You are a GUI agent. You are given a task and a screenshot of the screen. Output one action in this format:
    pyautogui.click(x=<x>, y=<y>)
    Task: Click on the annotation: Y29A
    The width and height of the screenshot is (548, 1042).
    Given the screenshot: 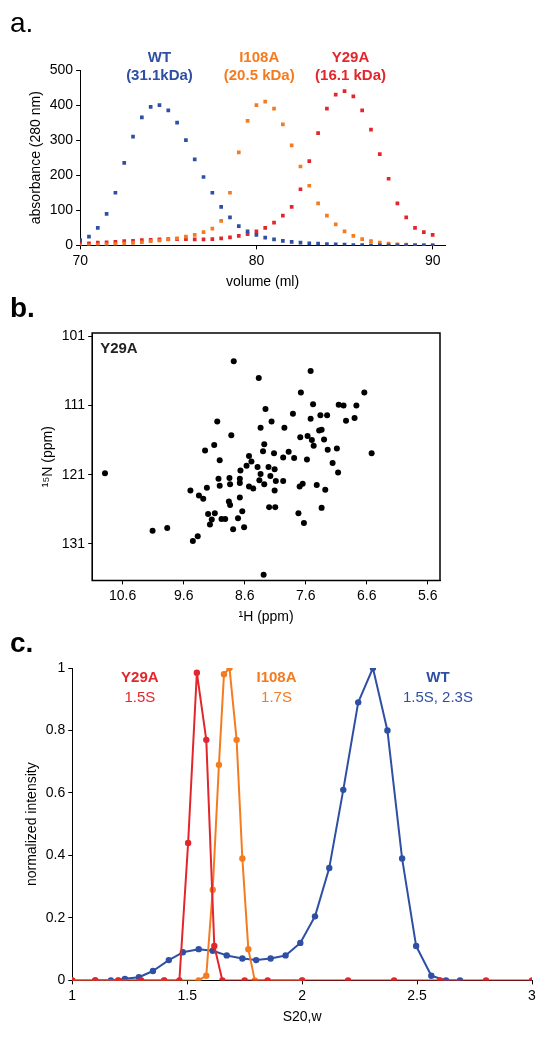 What is the action you would take?
    pyautogui.click(x=119, y=347)
    